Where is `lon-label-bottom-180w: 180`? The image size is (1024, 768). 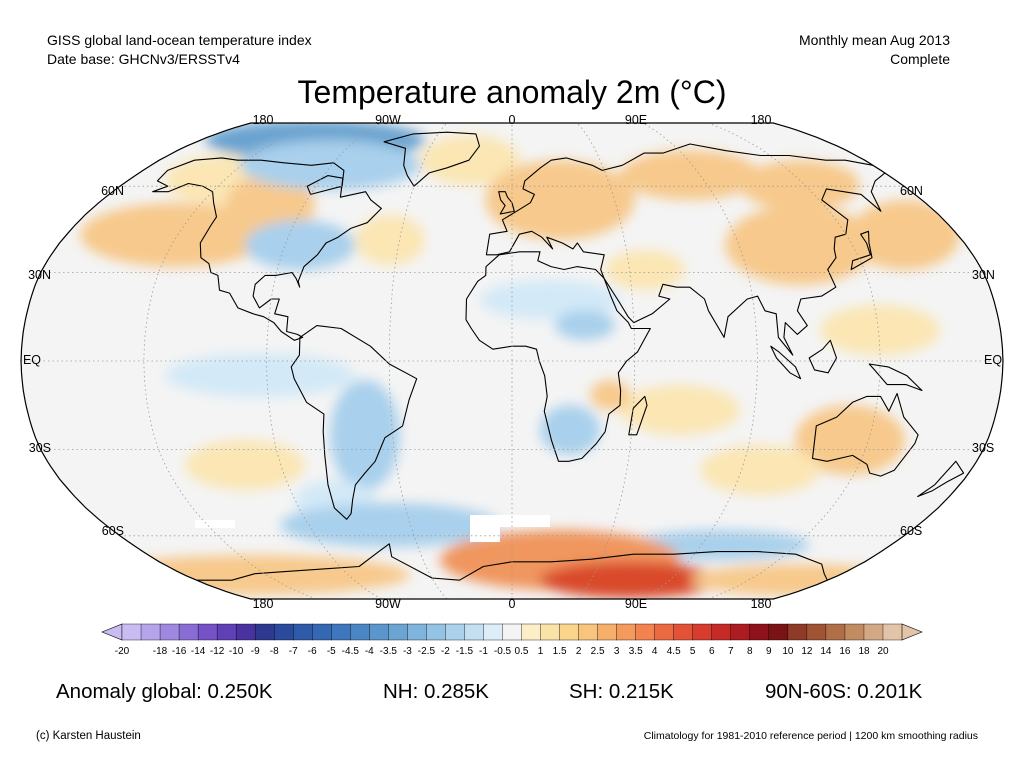
lon-label-bottom-180w: 180 is located at coordinates (263, 604).